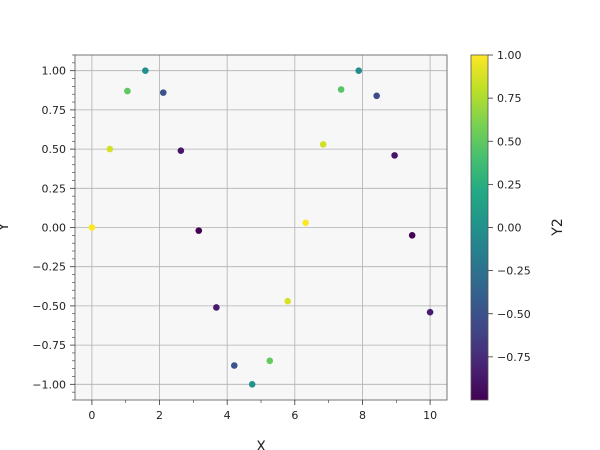 The width and height of the screenshot is (600, 450). I want to click on x-tick-label: 10, so click(430, 415).